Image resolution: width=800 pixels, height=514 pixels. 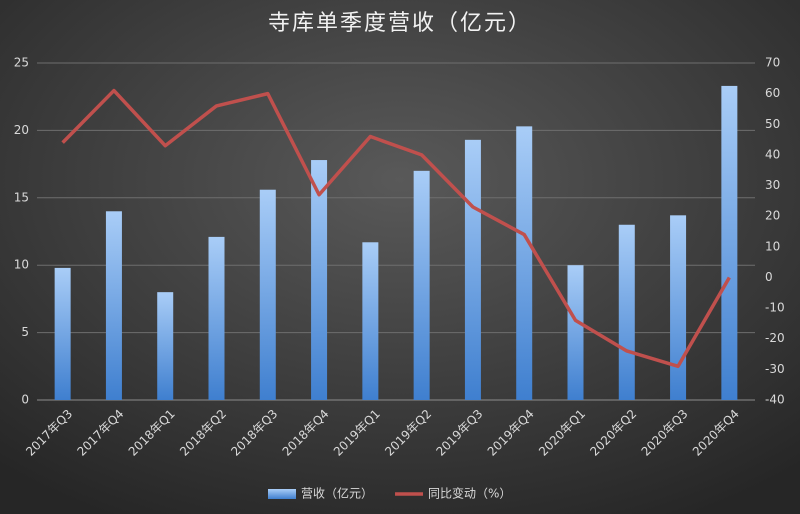 I want to click on y-tick-label: 5, so click(x=25, y=332).